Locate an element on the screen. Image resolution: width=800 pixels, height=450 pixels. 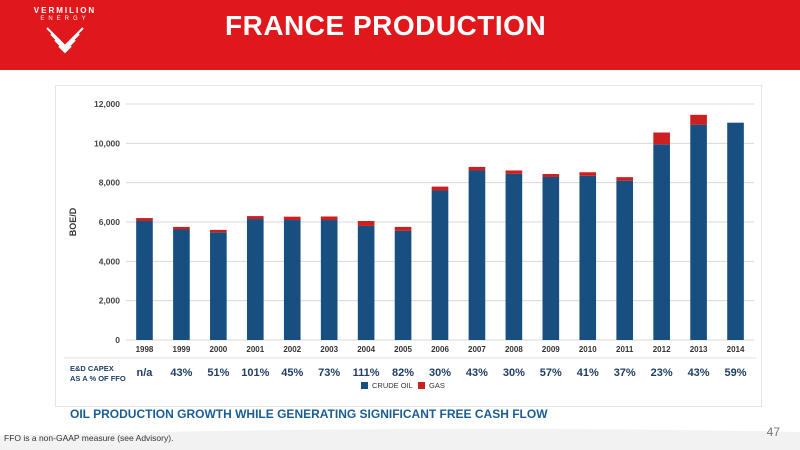
y-tick-label: 10,000 is located at coordinates (107, 143).